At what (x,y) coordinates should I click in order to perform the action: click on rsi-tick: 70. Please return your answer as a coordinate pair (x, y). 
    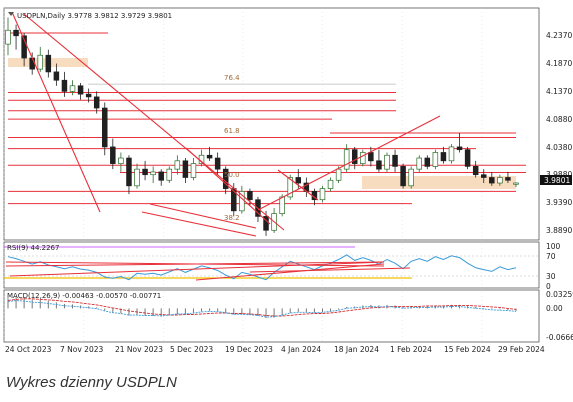
    Looking at the image, I should click on (551, 256).